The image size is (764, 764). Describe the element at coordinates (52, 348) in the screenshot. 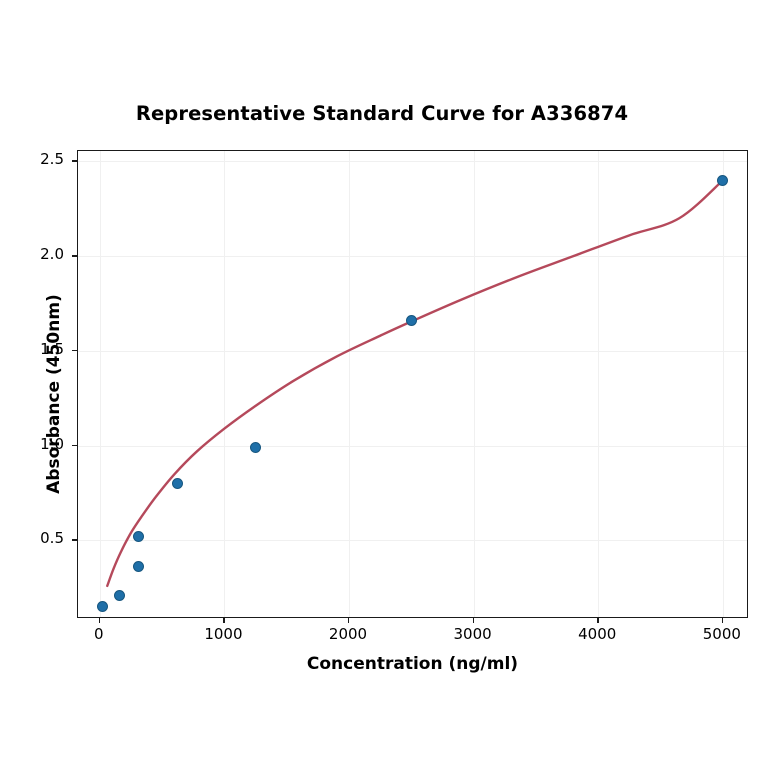

I see `y-tick-label: 1.5` at that location.